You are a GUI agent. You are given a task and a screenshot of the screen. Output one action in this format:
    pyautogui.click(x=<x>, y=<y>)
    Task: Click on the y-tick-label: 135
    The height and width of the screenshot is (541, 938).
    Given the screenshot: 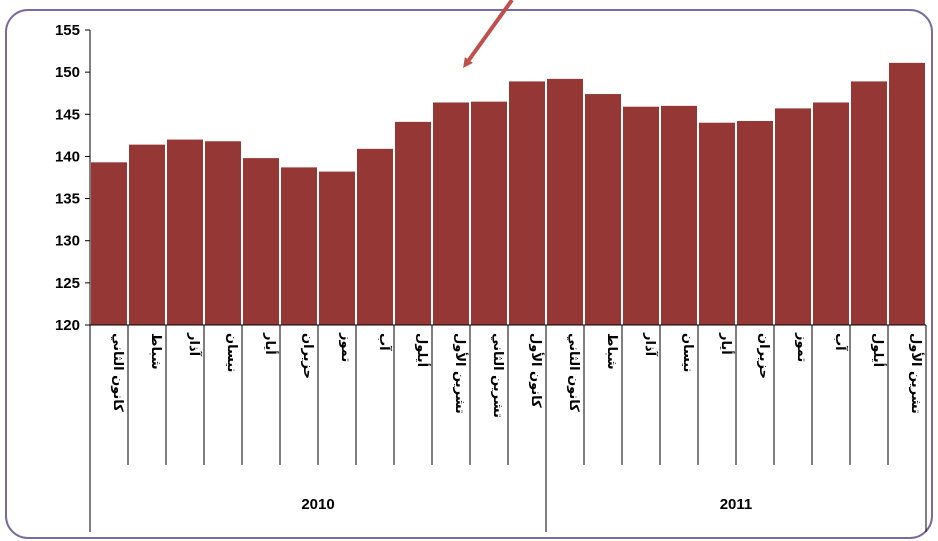 What is the action you would take?
    pyautogui.click(x=67, y=199)
    